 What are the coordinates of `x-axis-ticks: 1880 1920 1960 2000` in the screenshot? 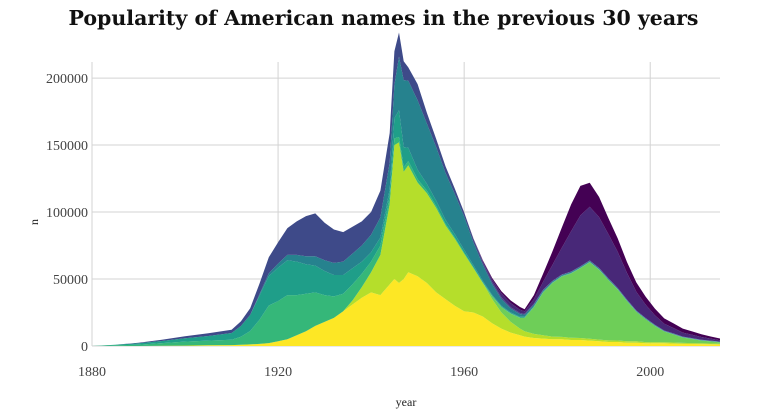 It's located at (371, 372).